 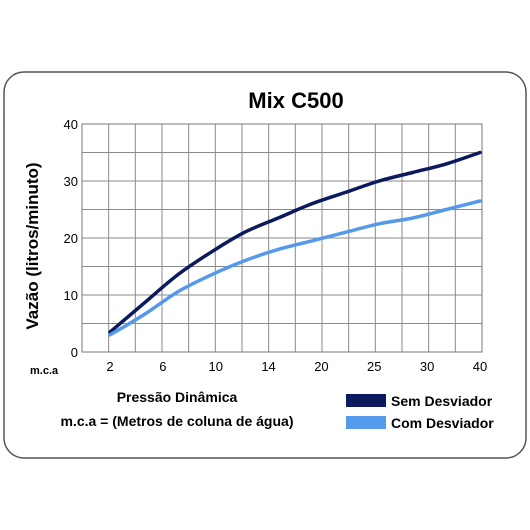 I want to click on x-tick-label: 10, so click(x=215, y=366).